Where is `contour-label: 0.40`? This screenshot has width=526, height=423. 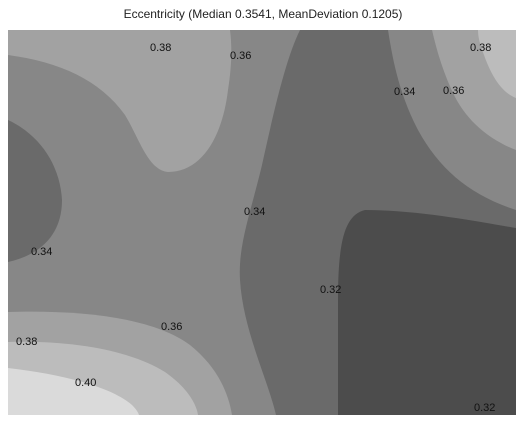 contour-label: 0.40 is located at coordinates (85, 383).